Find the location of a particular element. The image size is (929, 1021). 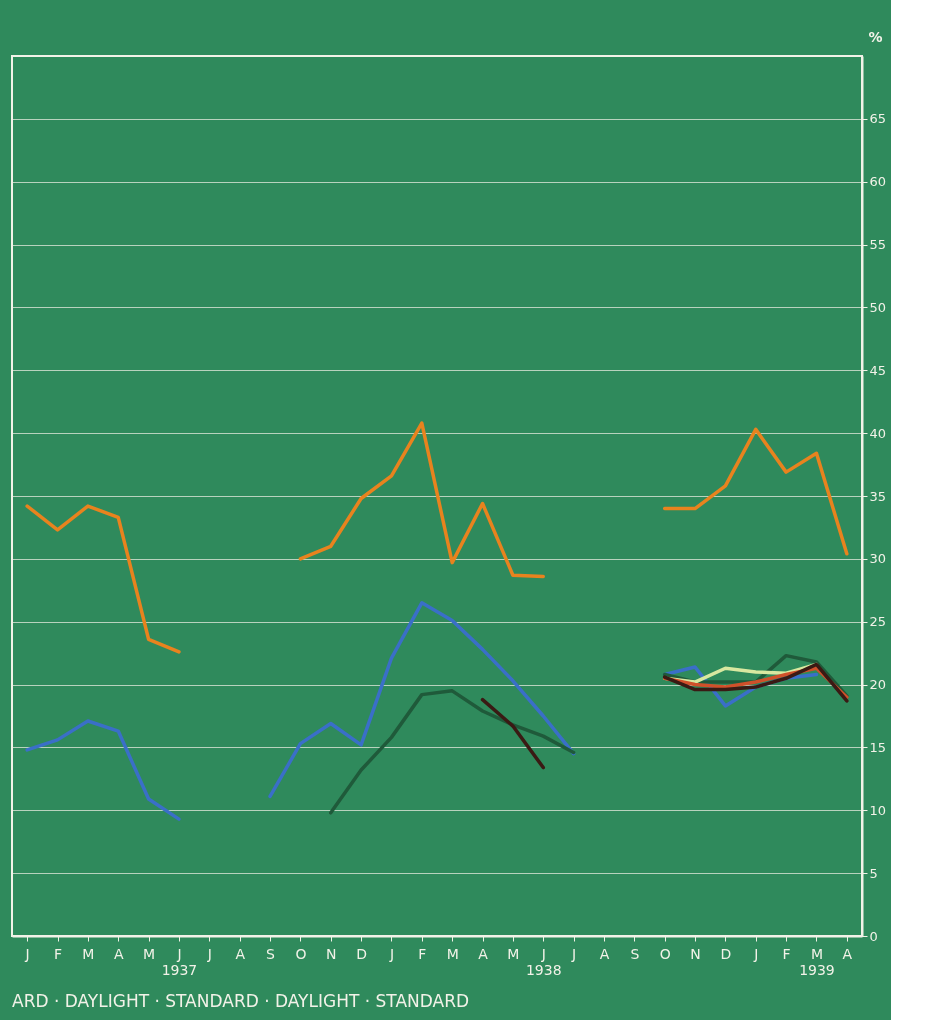

y-tick-label: 10 is located at coordinates (878, 810).